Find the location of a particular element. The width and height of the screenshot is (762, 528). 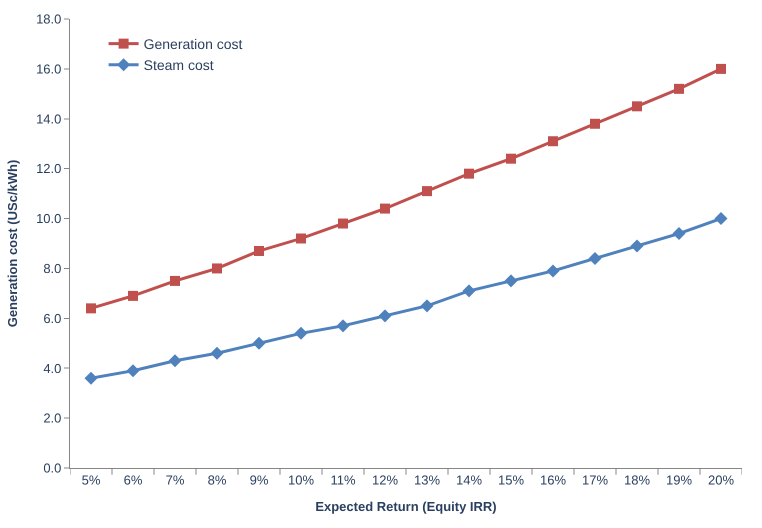

y-tick-label: 8.0 is located at coordinates (52, 268).